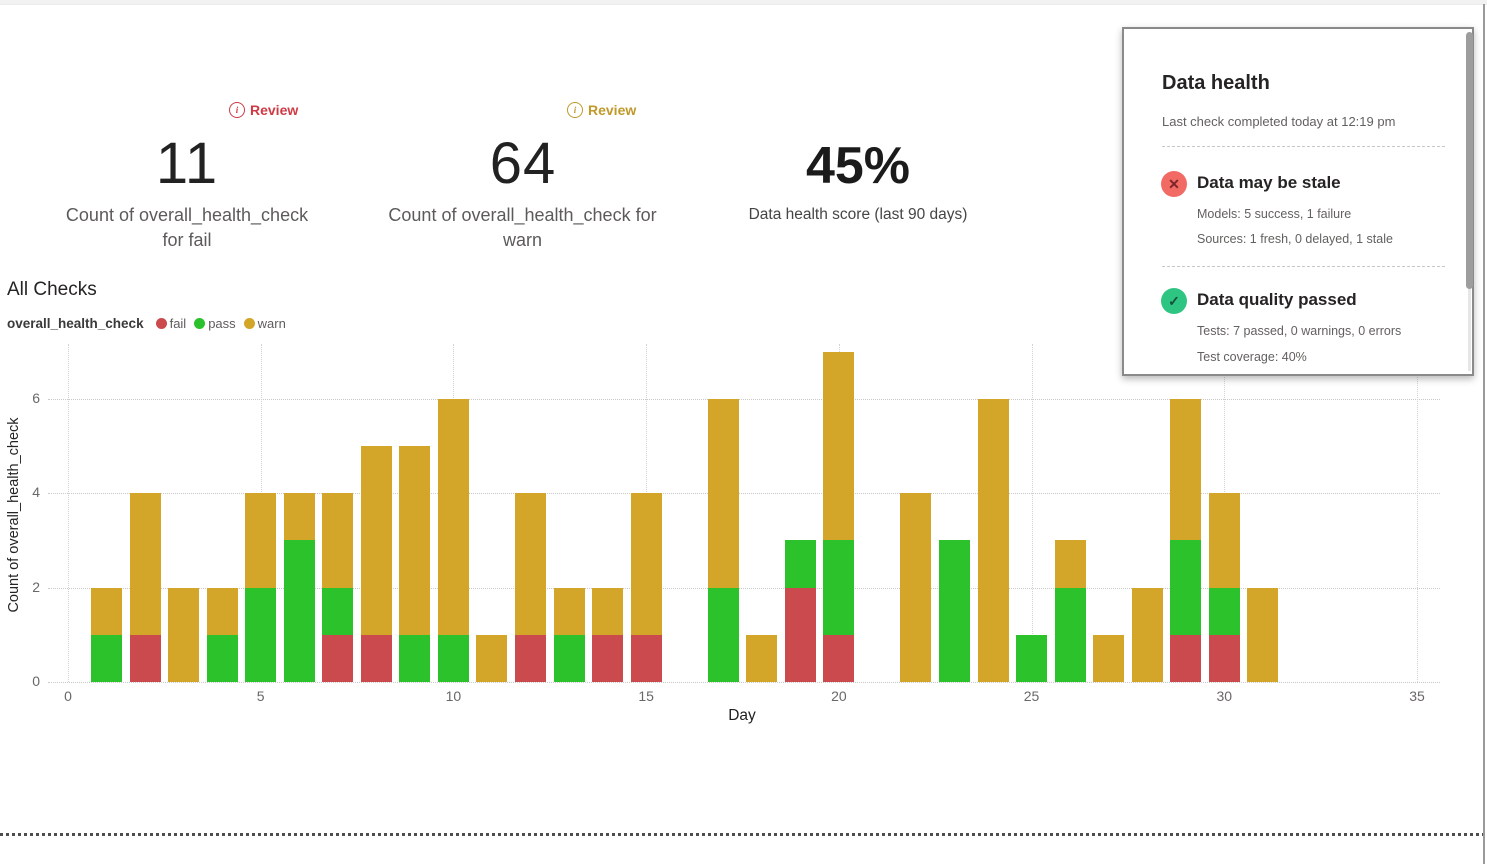 Image resolution: width=1487 pixels, height=864 pixels. Describe the element at coordinates (1417, 696) in the screenshot. I see `x-tick-label: 35` at that location.